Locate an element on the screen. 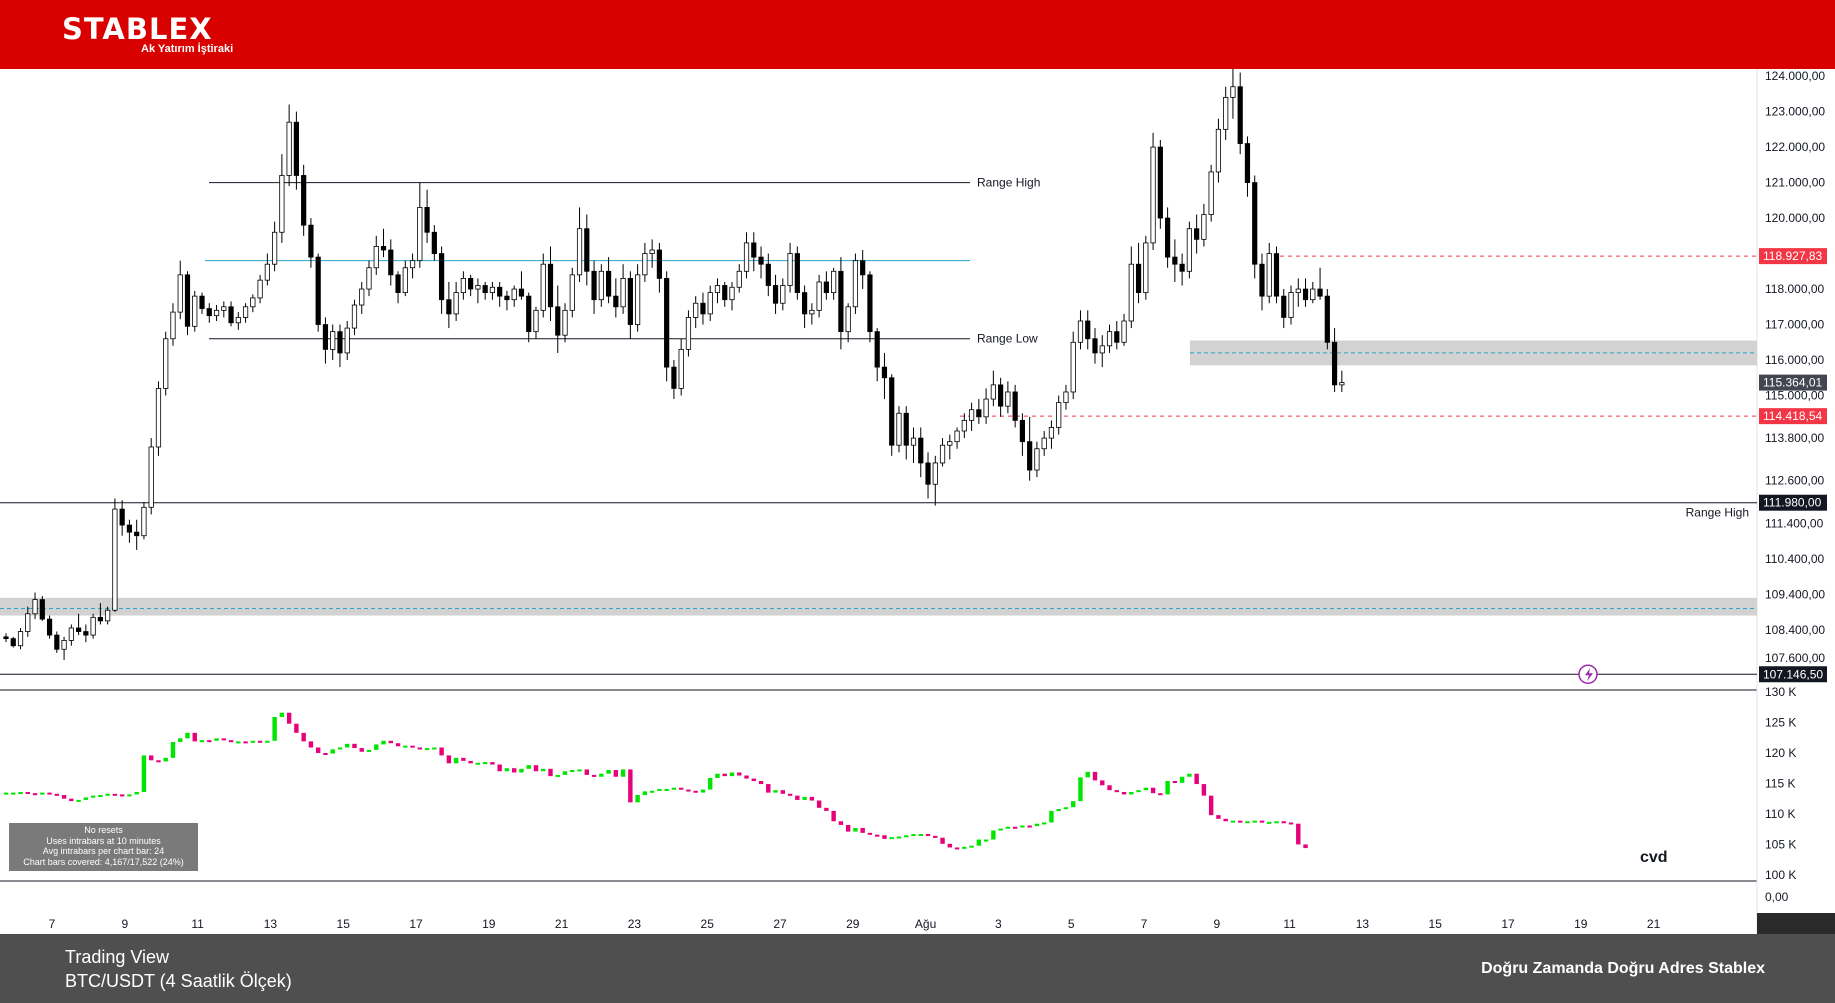 This screenshot has height=1003, width=1835. date-tick-label: 13 is located at coordinates (1363, 924).